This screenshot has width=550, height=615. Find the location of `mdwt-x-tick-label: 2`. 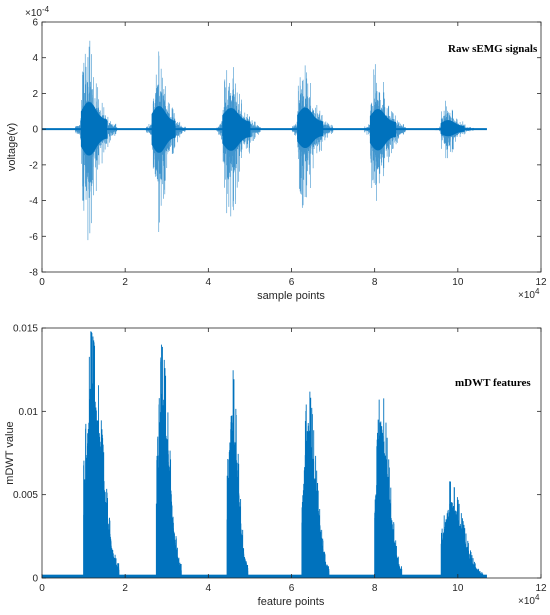

mdwt-x-tick-label: 2 is located at coordinates (125, 588).